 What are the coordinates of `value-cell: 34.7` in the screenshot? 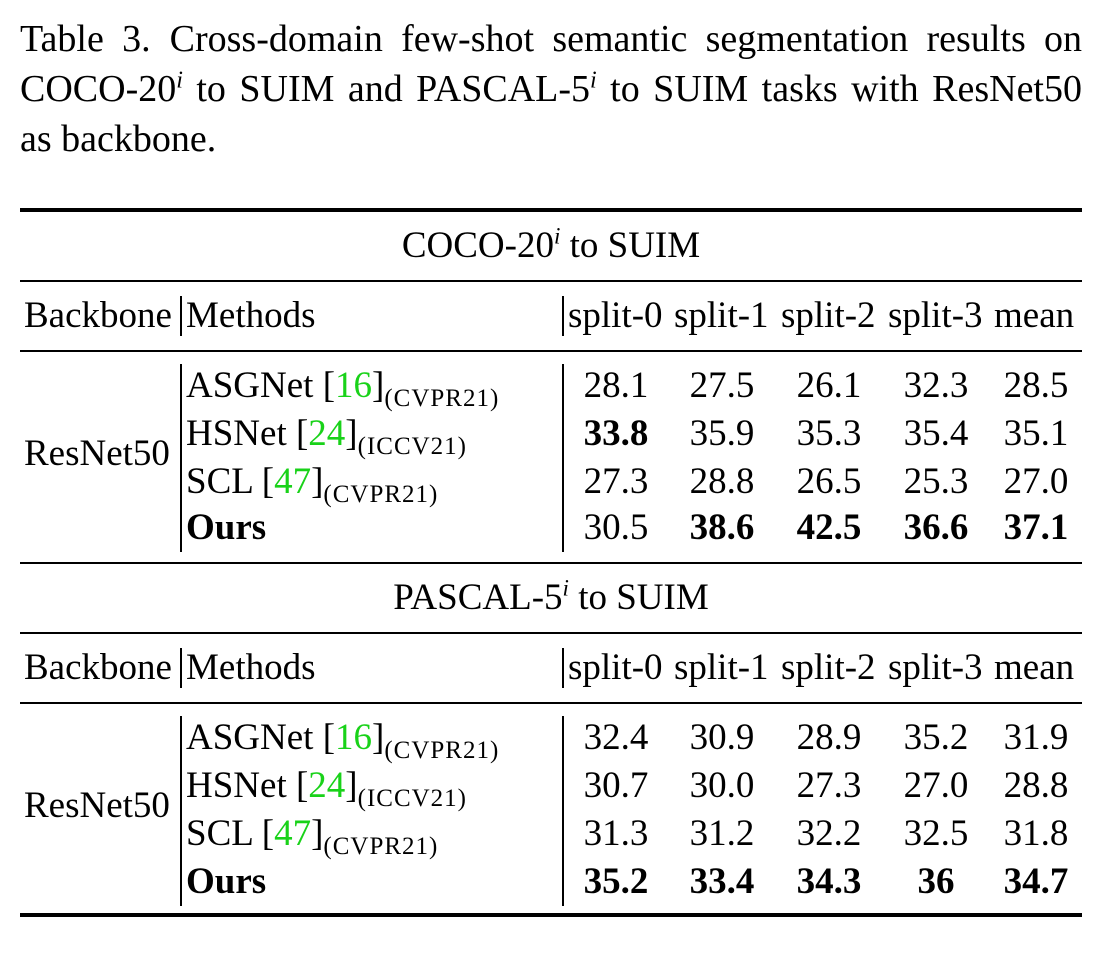 It's located at (1036, 881).